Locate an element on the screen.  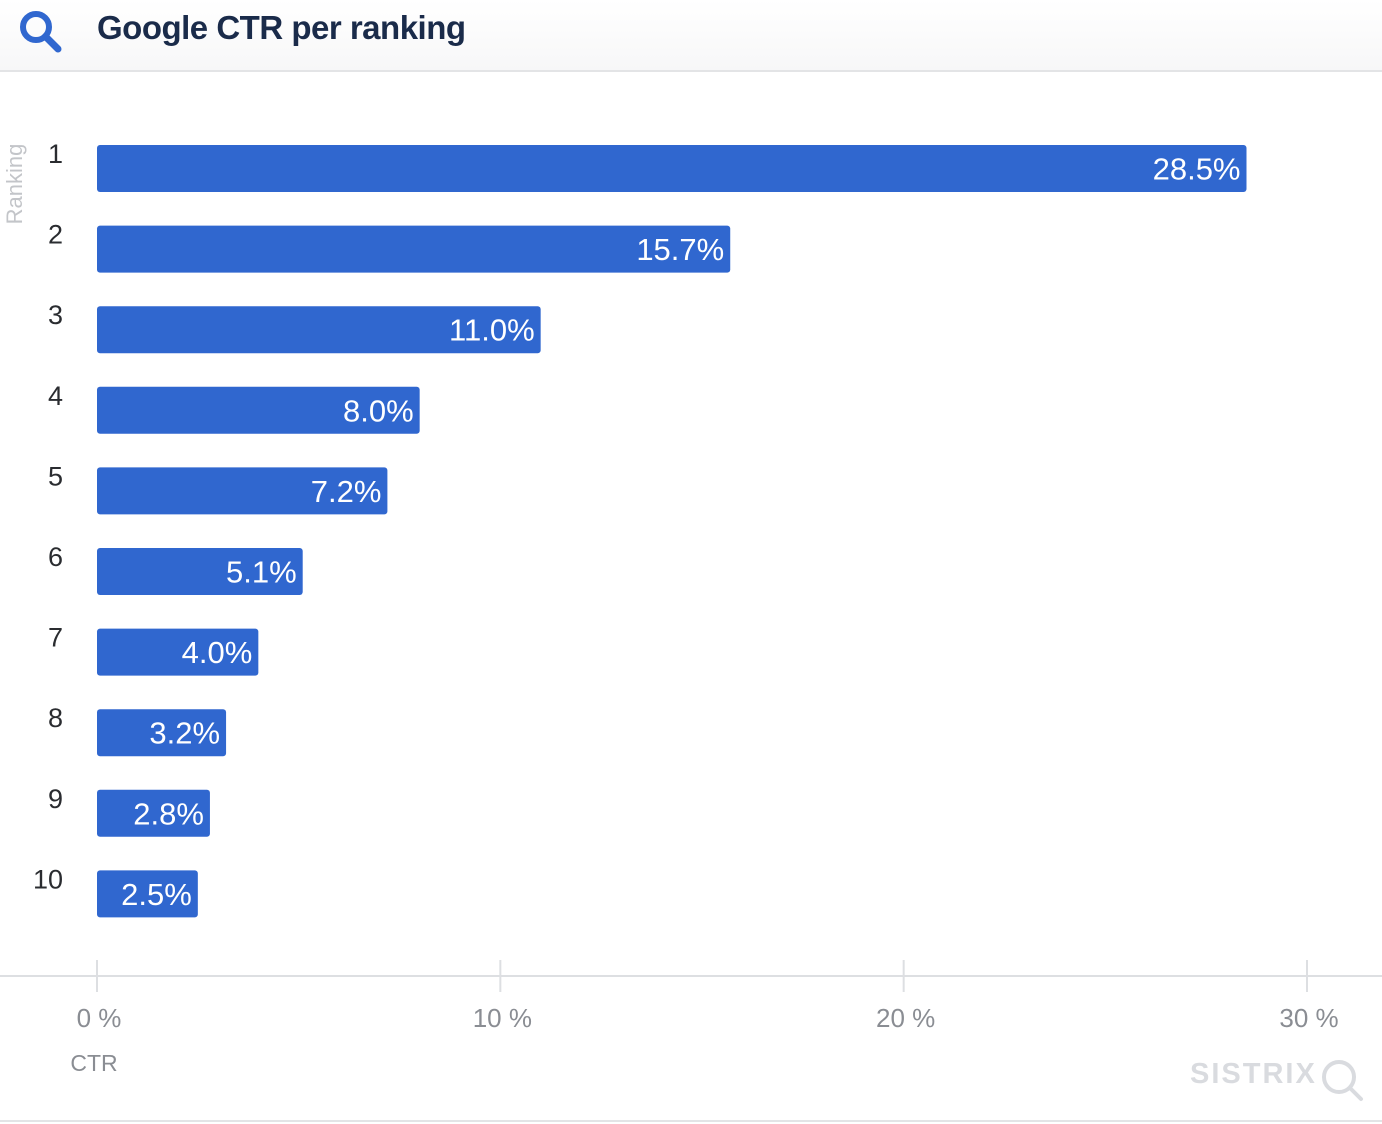
data-label: 3.2% is located at coordinates (184, 733).